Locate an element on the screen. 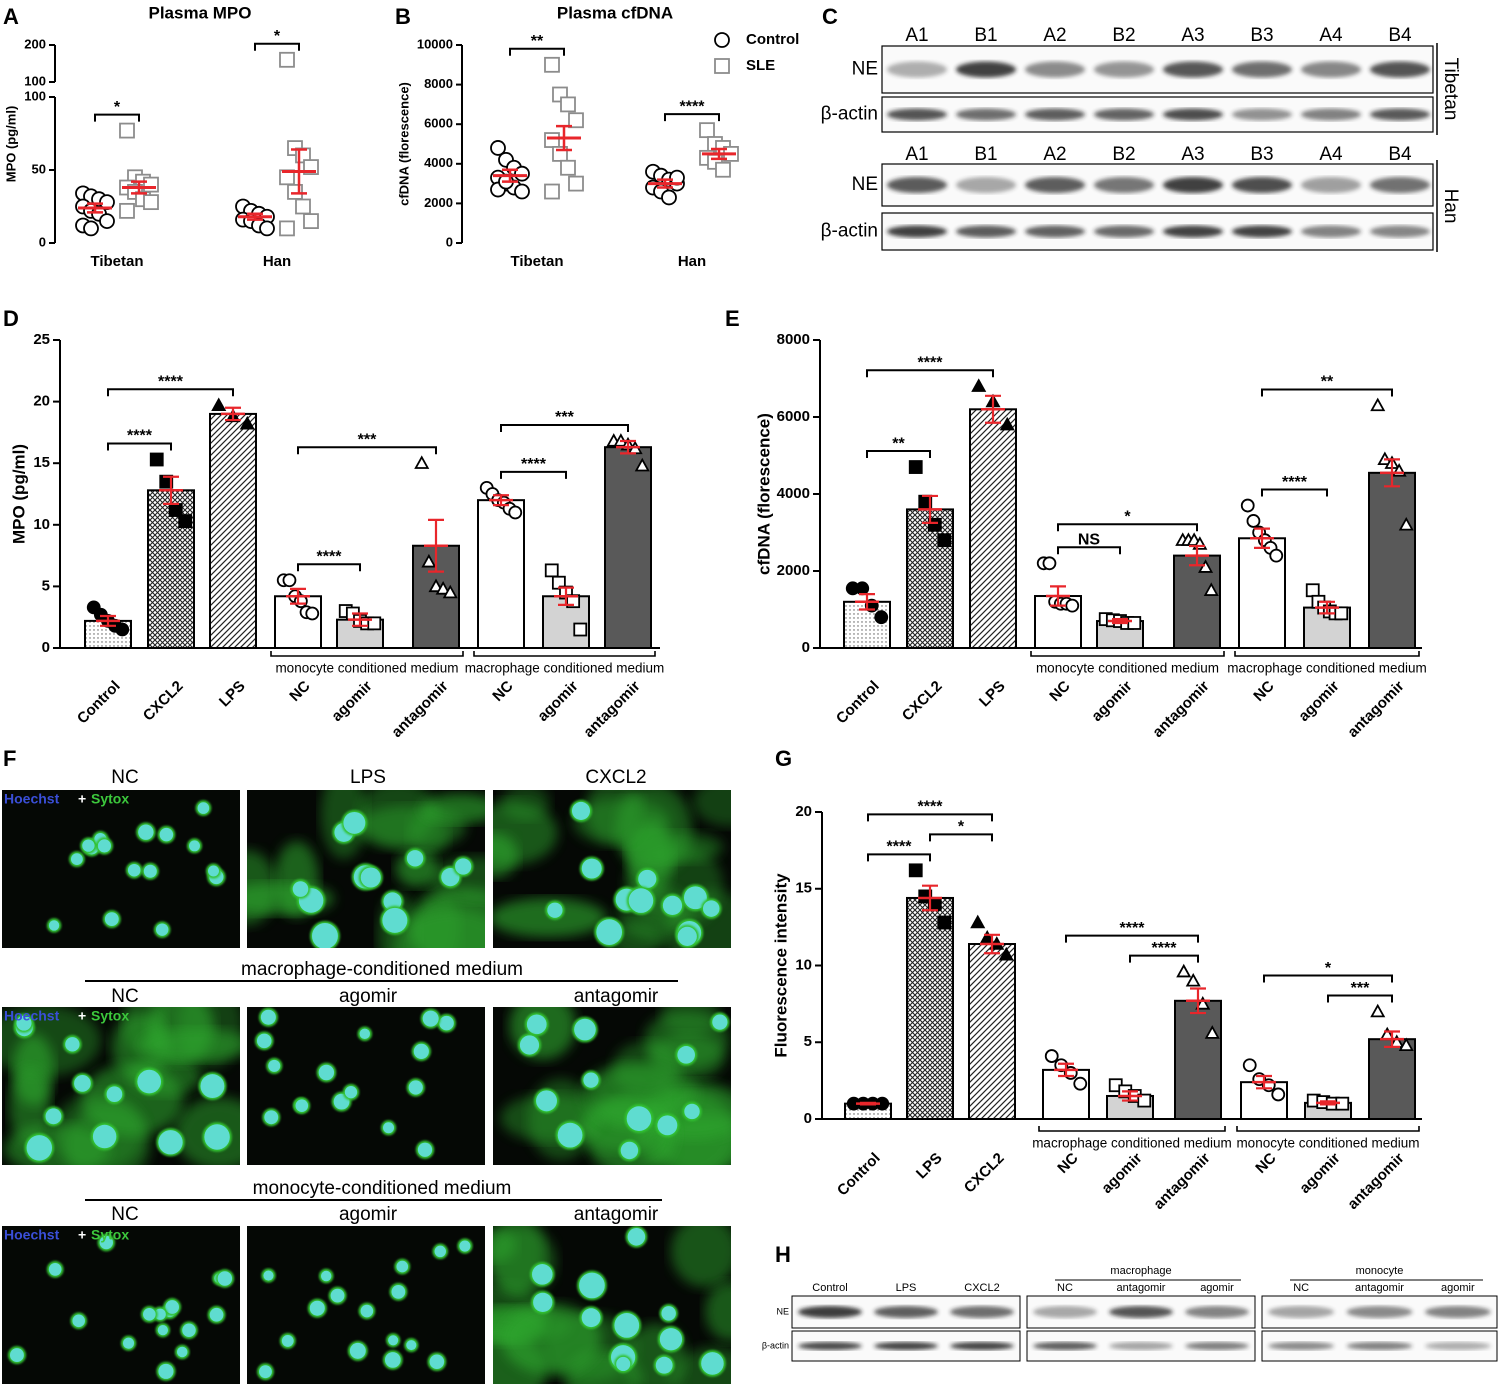 The height and width of the screenshot is (1391, 1500). micrograph is located at coordinates (121, 869).